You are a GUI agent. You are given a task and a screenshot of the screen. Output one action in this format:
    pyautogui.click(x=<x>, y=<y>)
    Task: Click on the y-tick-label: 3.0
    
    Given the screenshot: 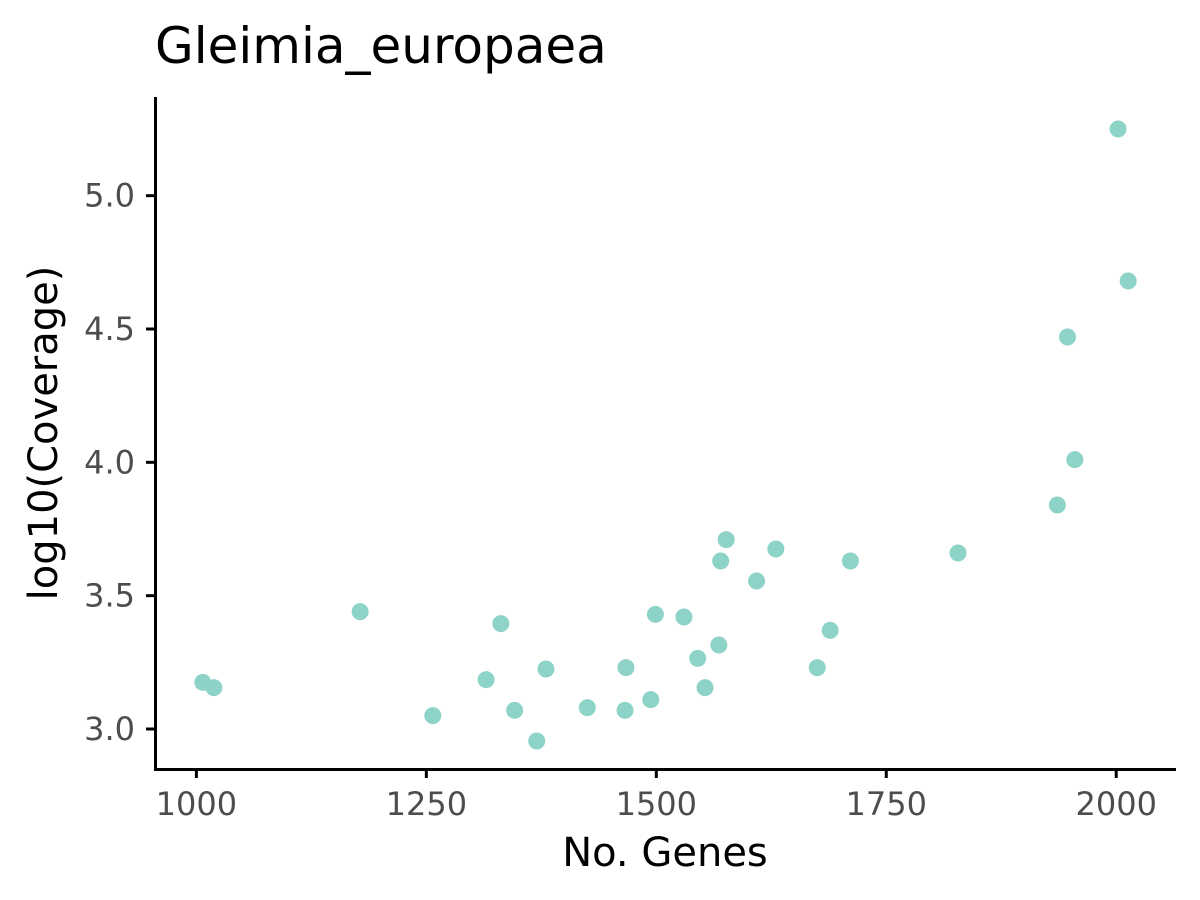 What is the action you would take?
    pyautogui.click(x=109, y=729)
    